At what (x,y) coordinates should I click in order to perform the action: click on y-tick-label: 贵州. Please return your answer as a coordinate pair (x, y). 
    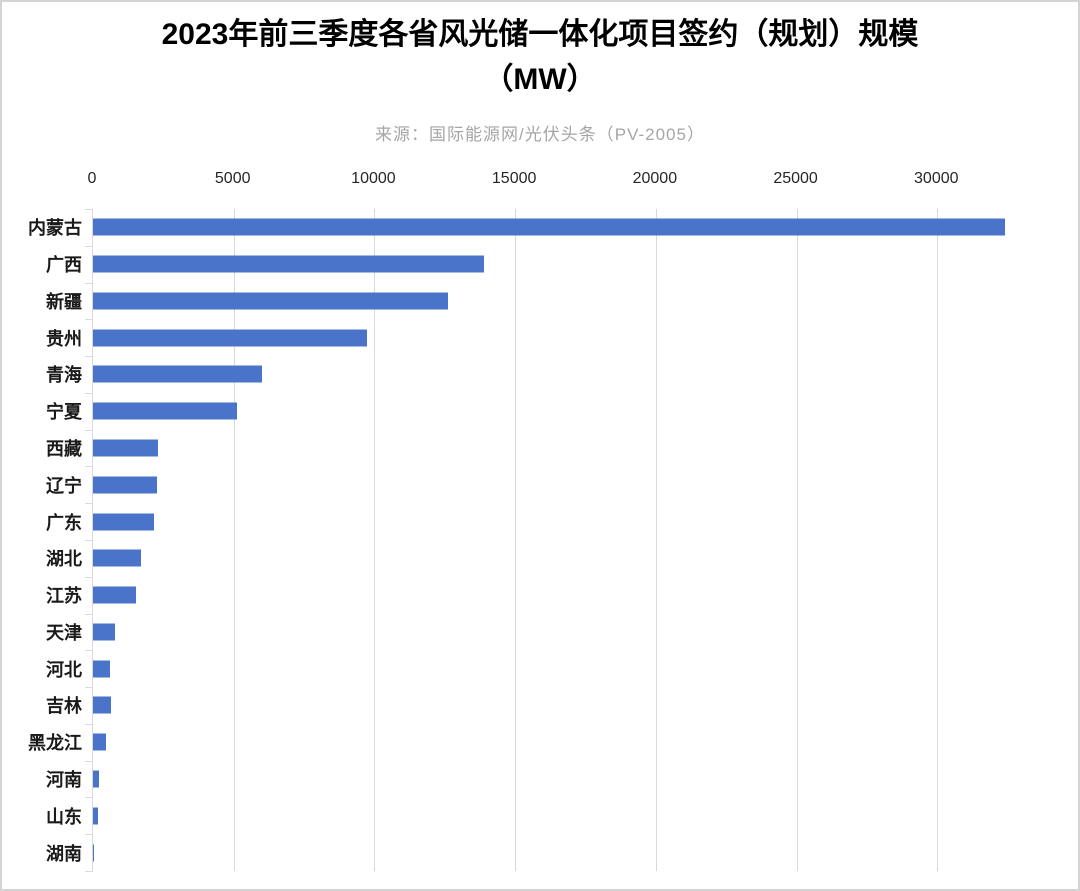
    Looking at the image, I should click on (64, 338).